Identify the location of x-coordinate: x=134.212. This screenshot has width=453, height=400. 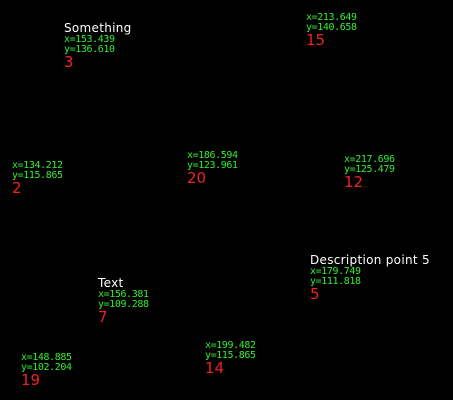
(37, 165).